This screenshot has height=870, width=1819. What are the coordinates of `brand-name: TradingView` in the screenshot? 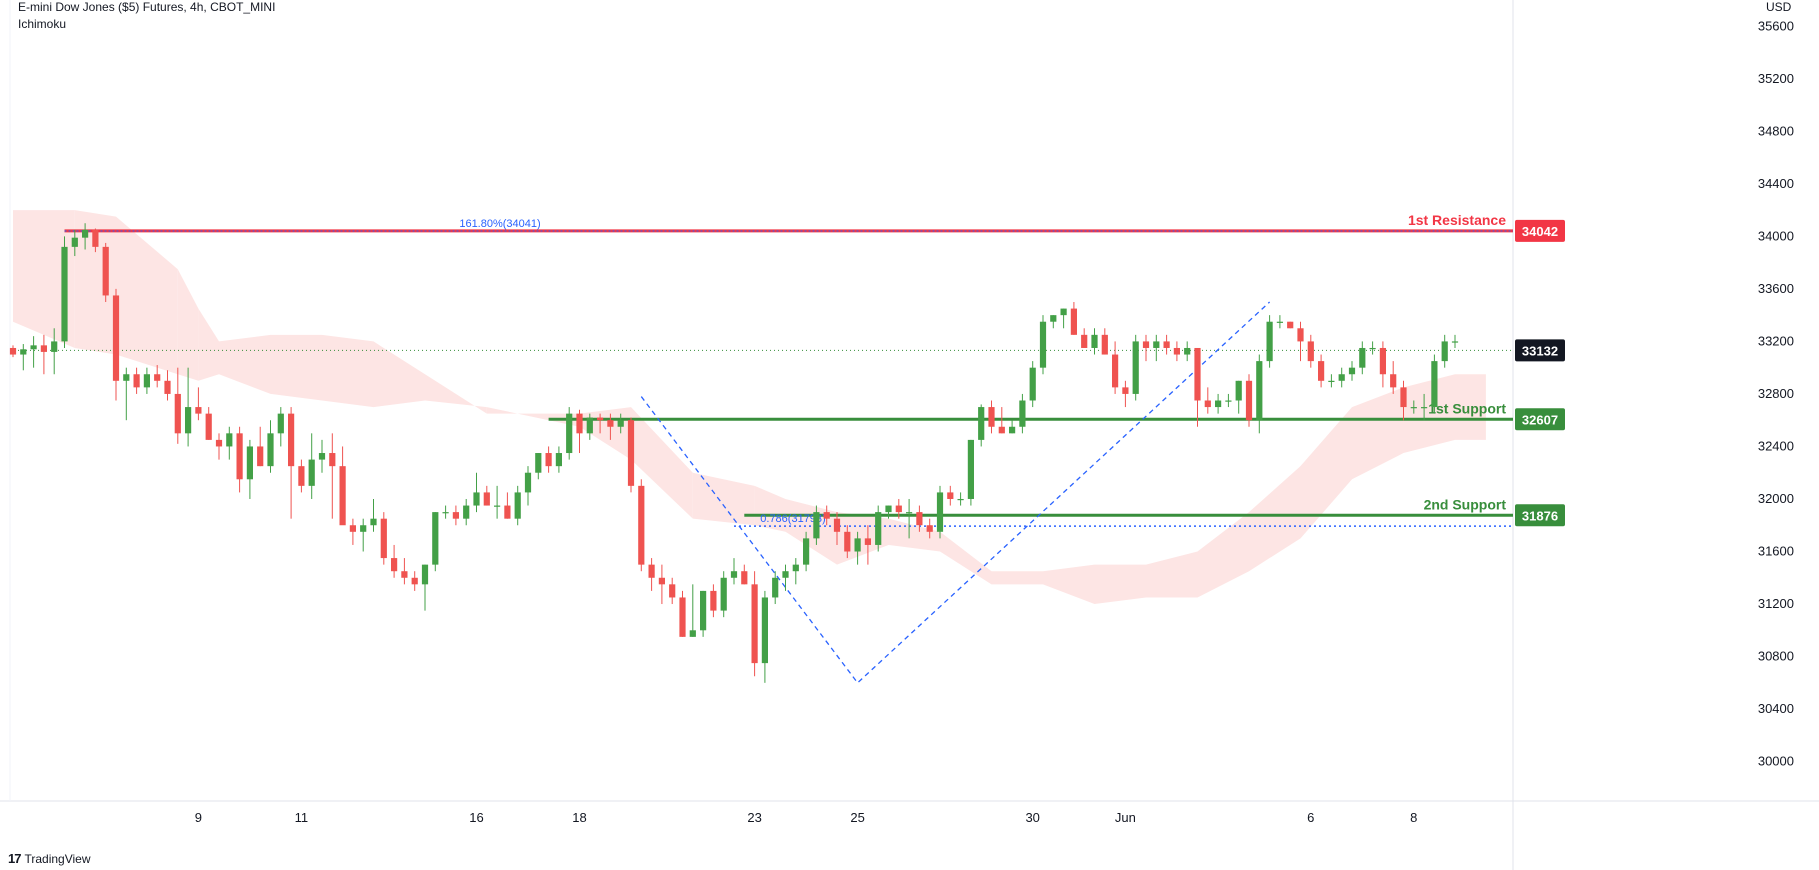 It's located at (57, 858).